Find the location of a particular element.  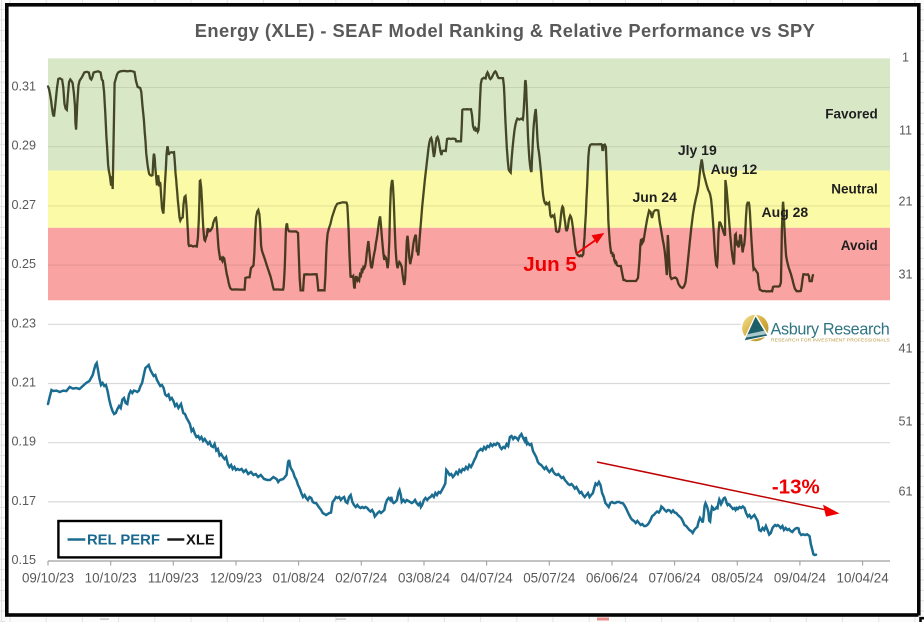

svg-text: 09/04/24 is located at coordinates (800, 577).